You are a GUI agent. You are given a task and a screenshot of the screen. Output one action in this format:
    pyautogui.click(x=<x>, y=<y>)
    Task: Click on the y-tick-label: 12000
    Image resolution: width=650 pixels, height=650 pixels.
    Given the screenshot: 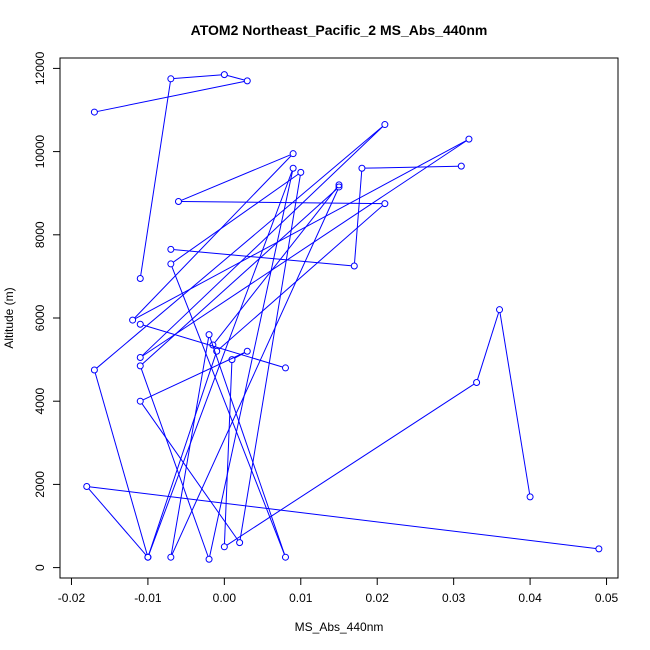 What is the action you would take?
    pyautogui.click(x=40, y=68)
    